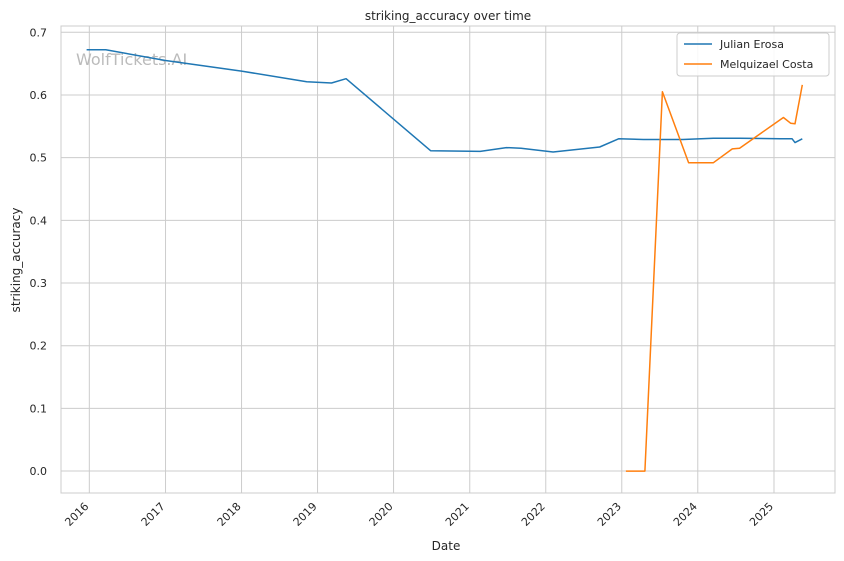 This screenshot has width=844, height=561. What do you see at coordinates (131, 59) in the screenshot?
I see `watermark-text: WolfTickets.AI` at bounding box center [131, 59].